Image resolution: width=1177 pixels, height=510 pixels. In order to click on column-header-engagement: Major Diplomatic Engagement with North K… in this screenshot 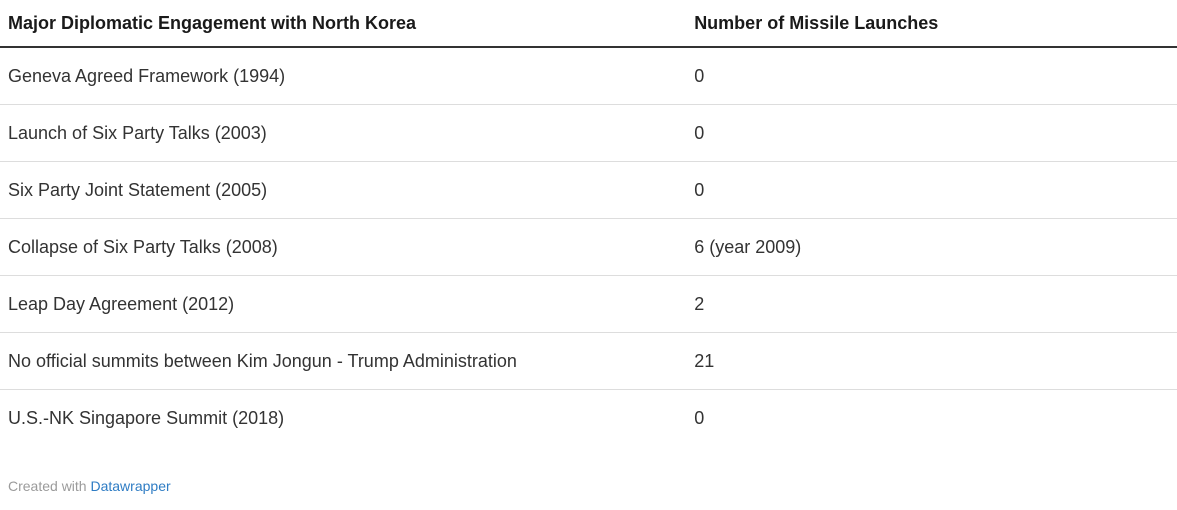, I will do `click(343, 24)`.